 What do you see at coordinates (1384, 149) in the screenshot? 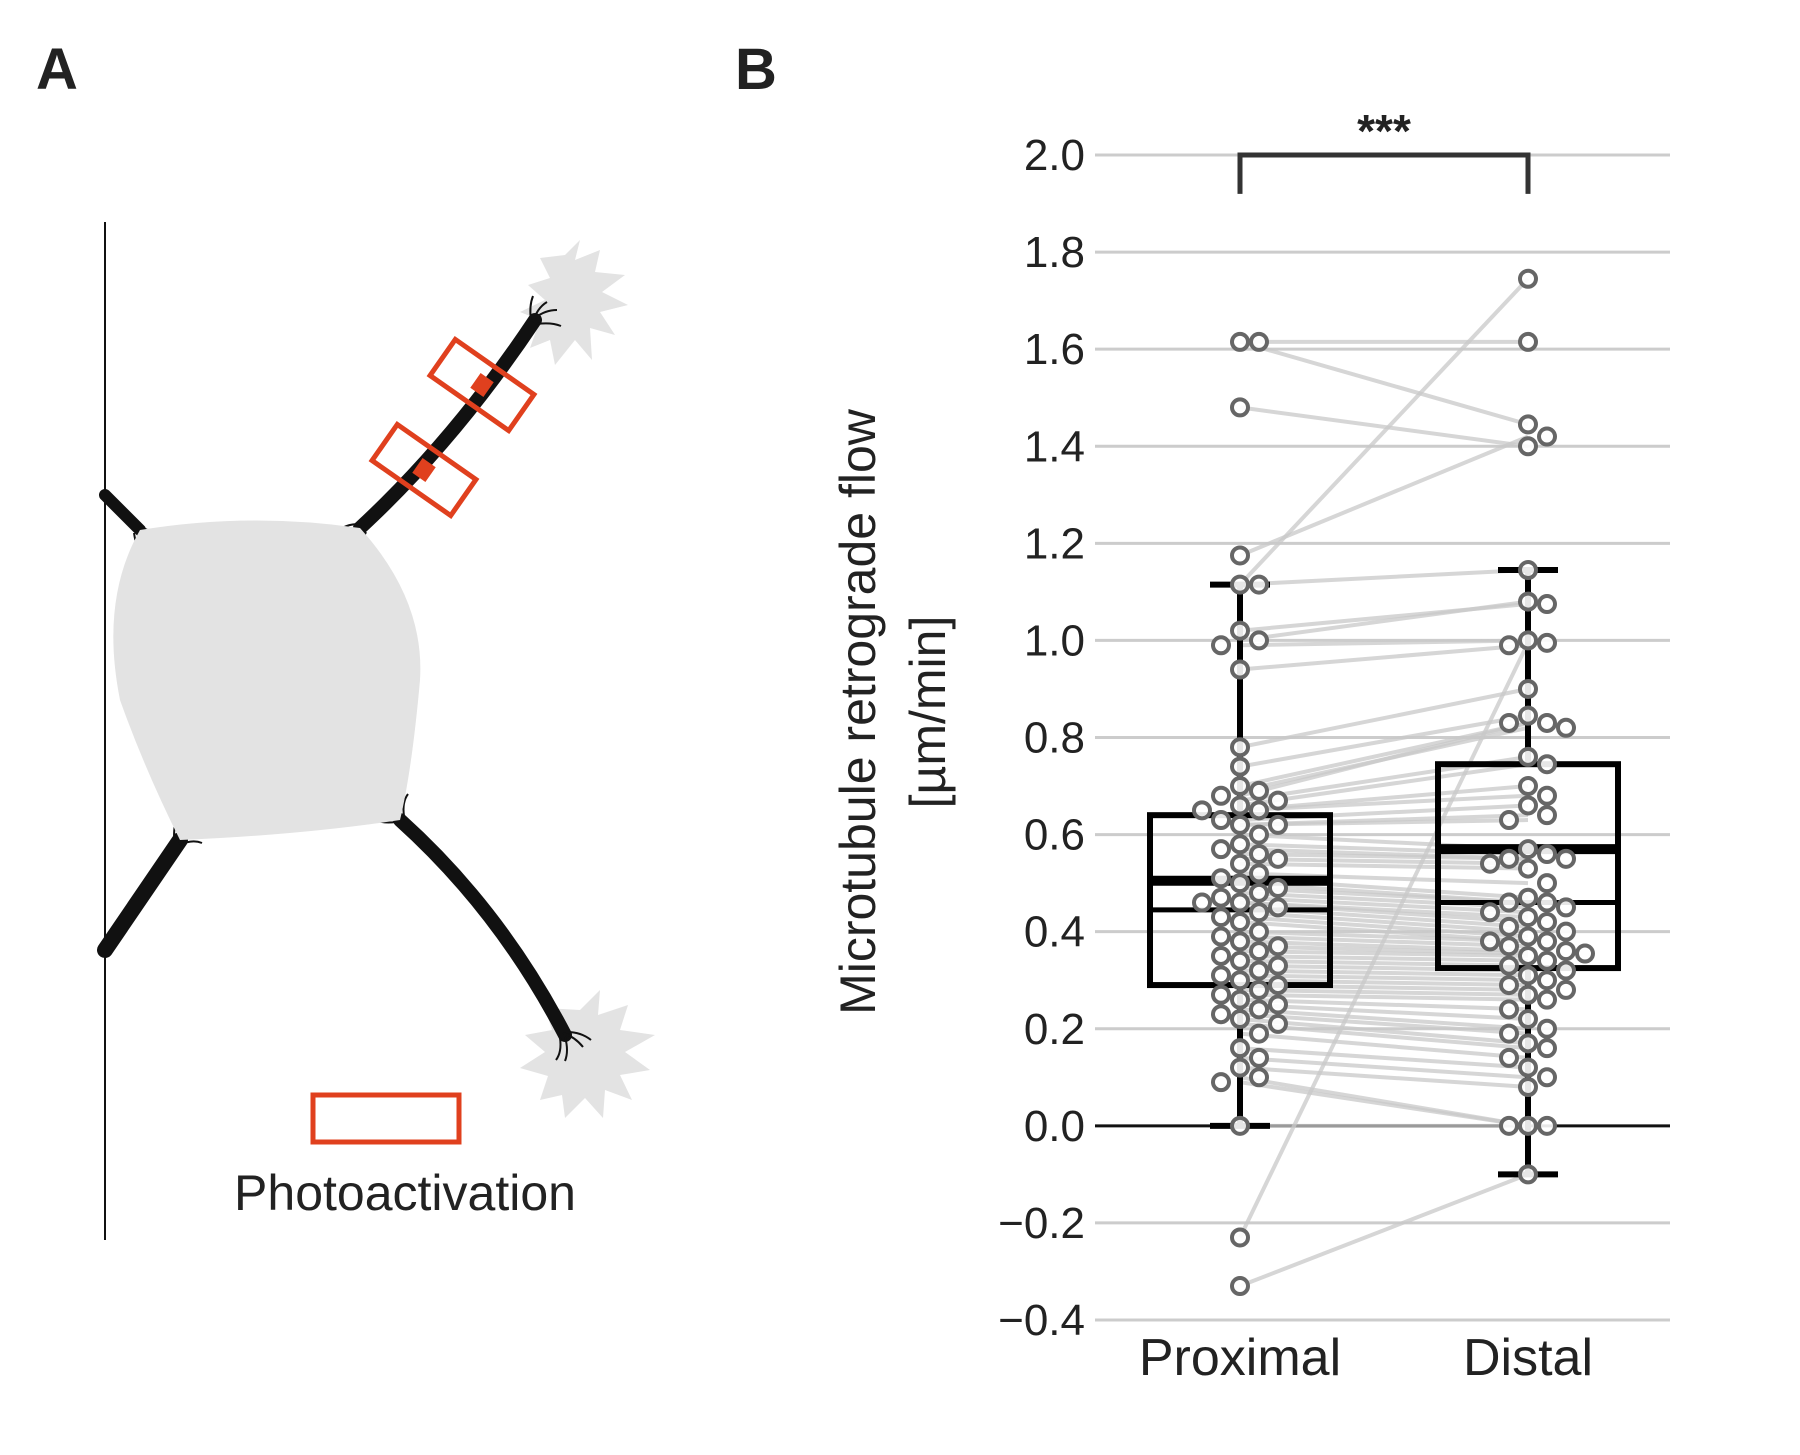
I see `significance-bracket: ***` at bounding box center [1384, 149].